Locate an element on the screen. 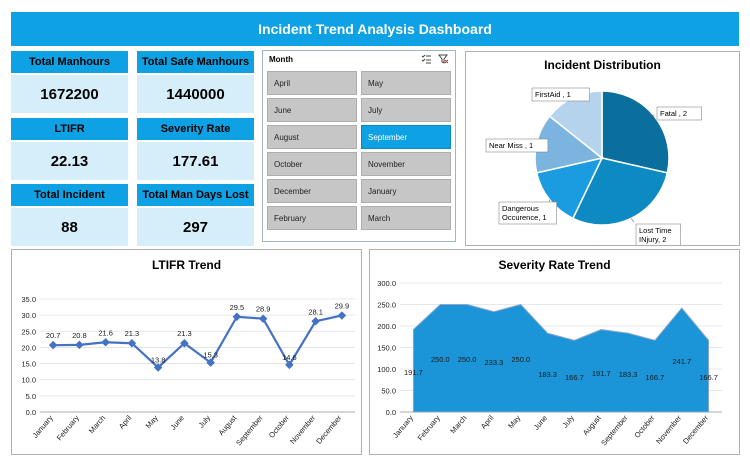 This screenshot has height=467, width=750. y-tick-label: 150.0 is located at coordinates (386, 348).